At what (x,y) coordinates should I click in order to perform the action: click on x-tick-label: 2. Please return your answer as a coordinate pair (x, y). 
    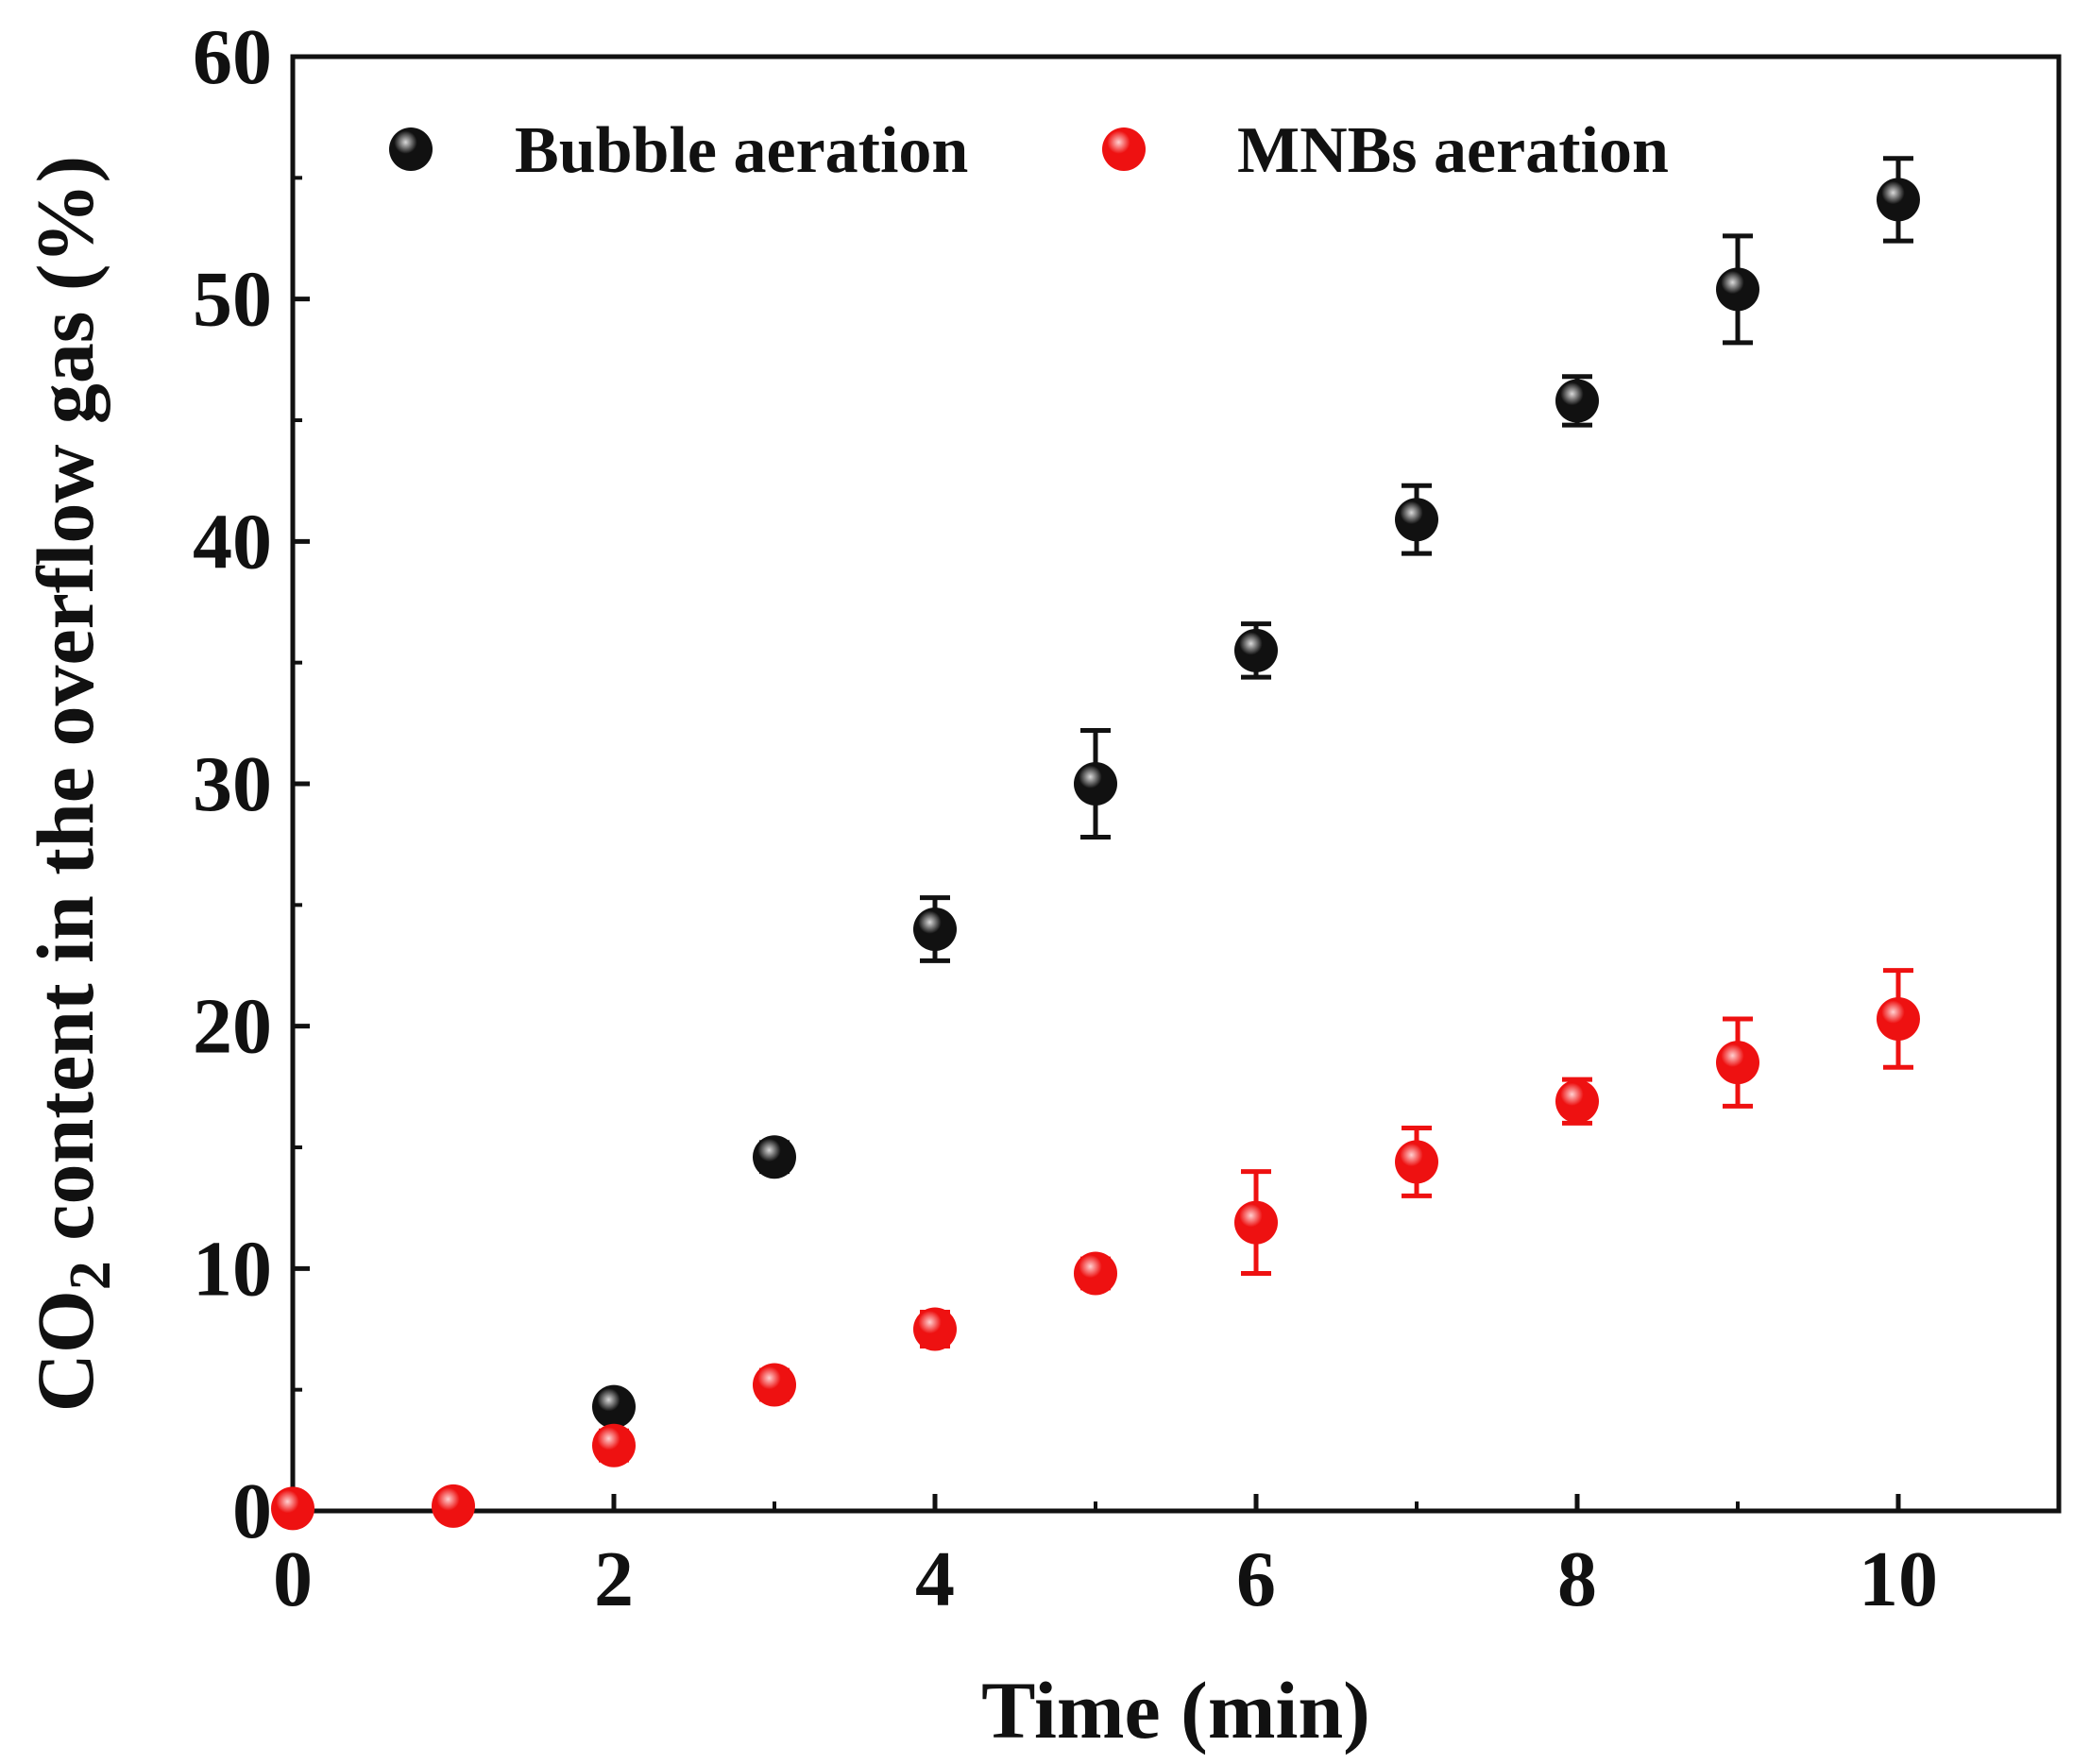
    Looking at the image, I should click on (614, 1579).